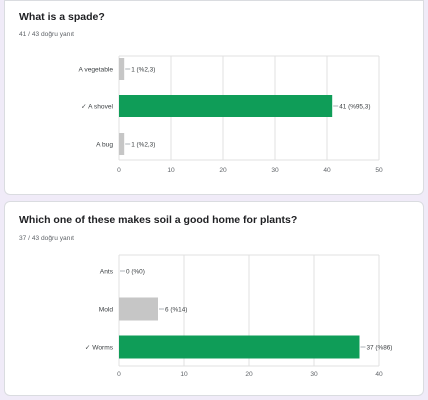  I want to click on data-label: 0 (%0), so click(135, 271).